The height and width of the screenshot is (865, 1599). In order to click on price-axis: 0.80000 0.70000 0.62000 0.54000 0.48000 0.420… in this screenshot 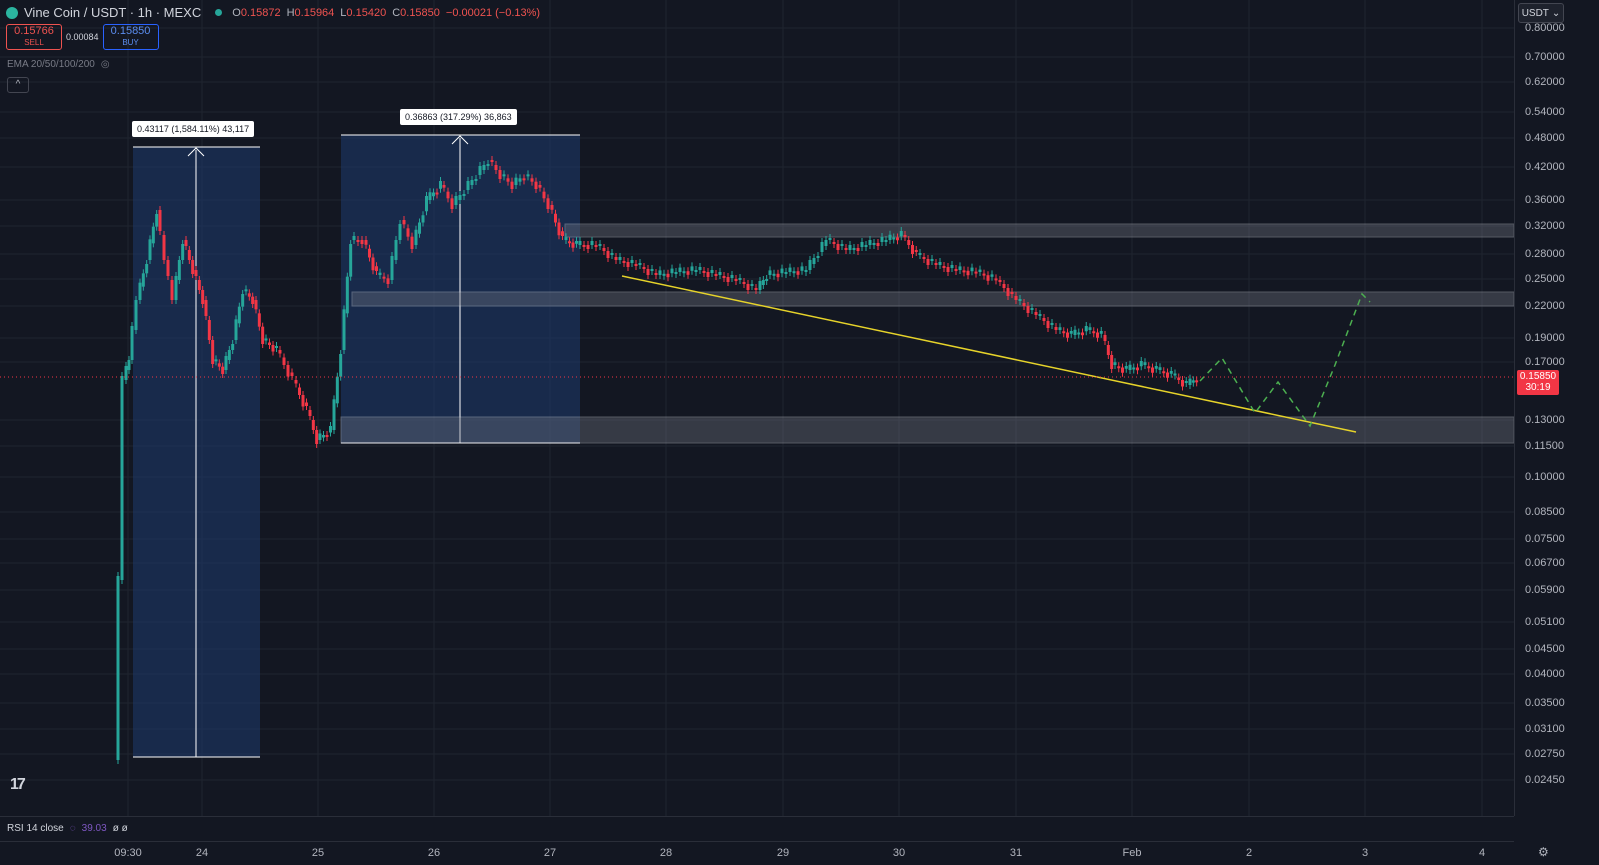, I will do `click(1556, 408)`.